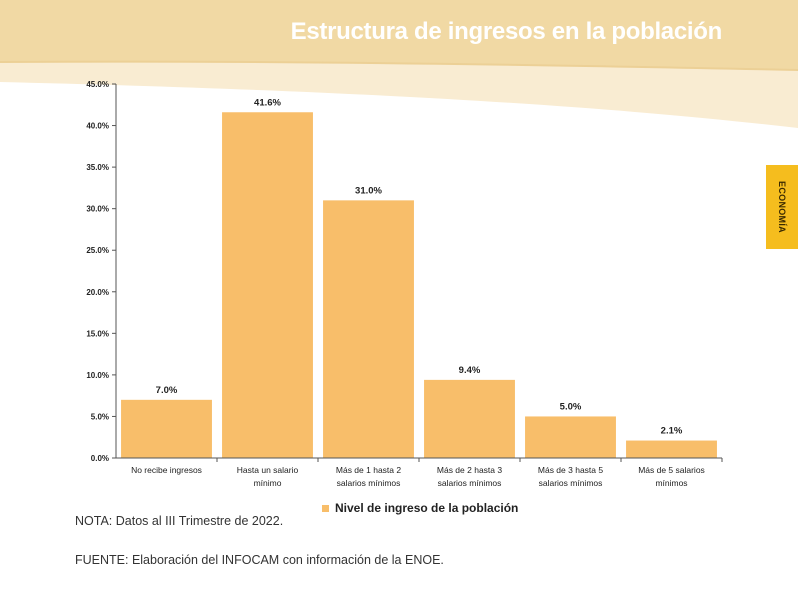  I want to click on y-tick-label: 25.0%, so click(97, 250).